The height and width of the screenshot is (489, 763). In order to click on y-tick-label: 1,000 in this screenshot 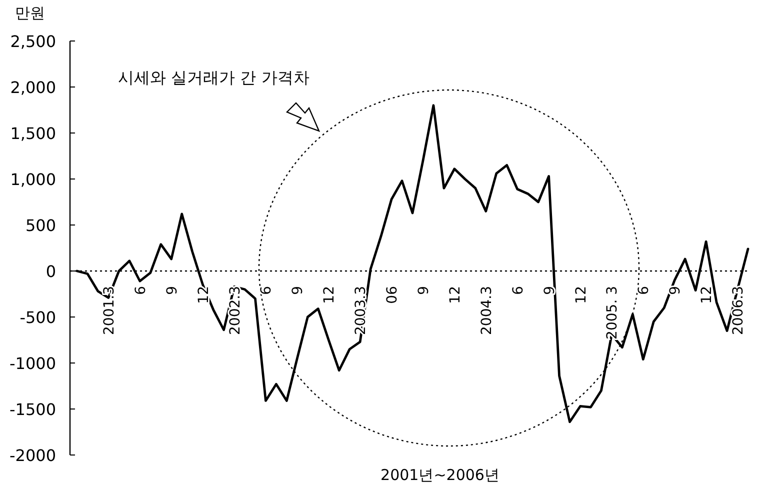, I will do `click(33, 179)`.